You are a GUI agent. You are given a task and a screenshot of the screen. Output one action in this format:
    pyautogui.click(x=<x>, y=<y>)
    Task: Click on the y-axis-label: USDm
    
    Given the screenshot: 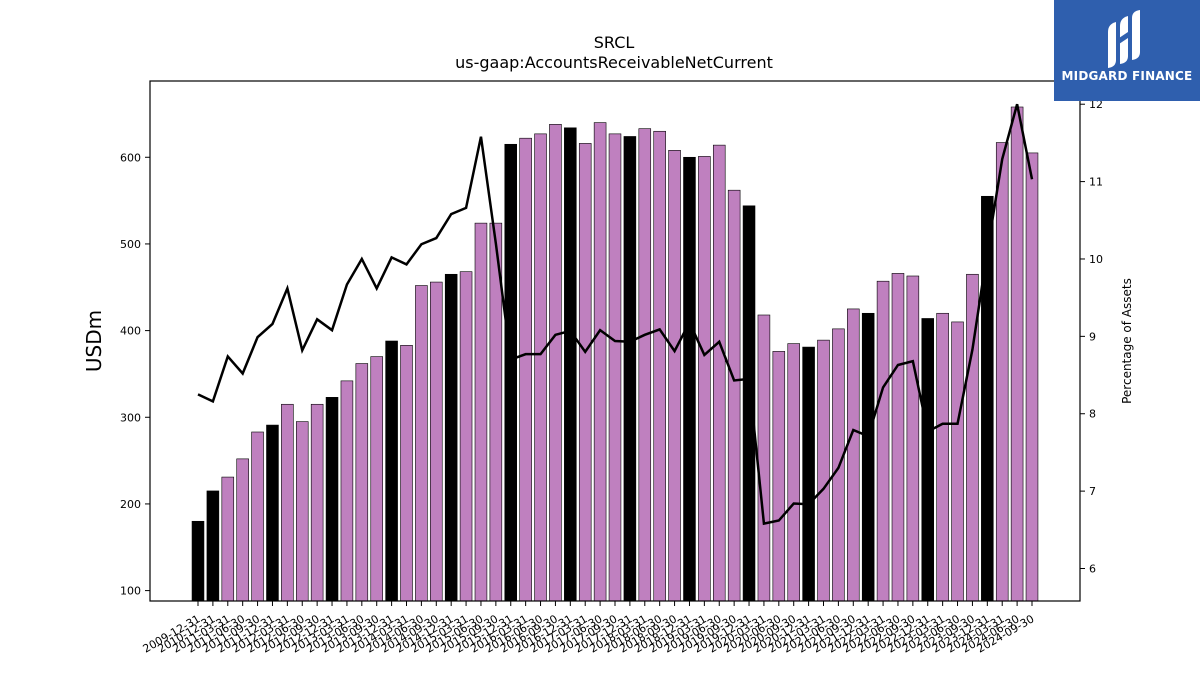 What is the action you would take?
    pyautogui.click(x=94, y=341)
    